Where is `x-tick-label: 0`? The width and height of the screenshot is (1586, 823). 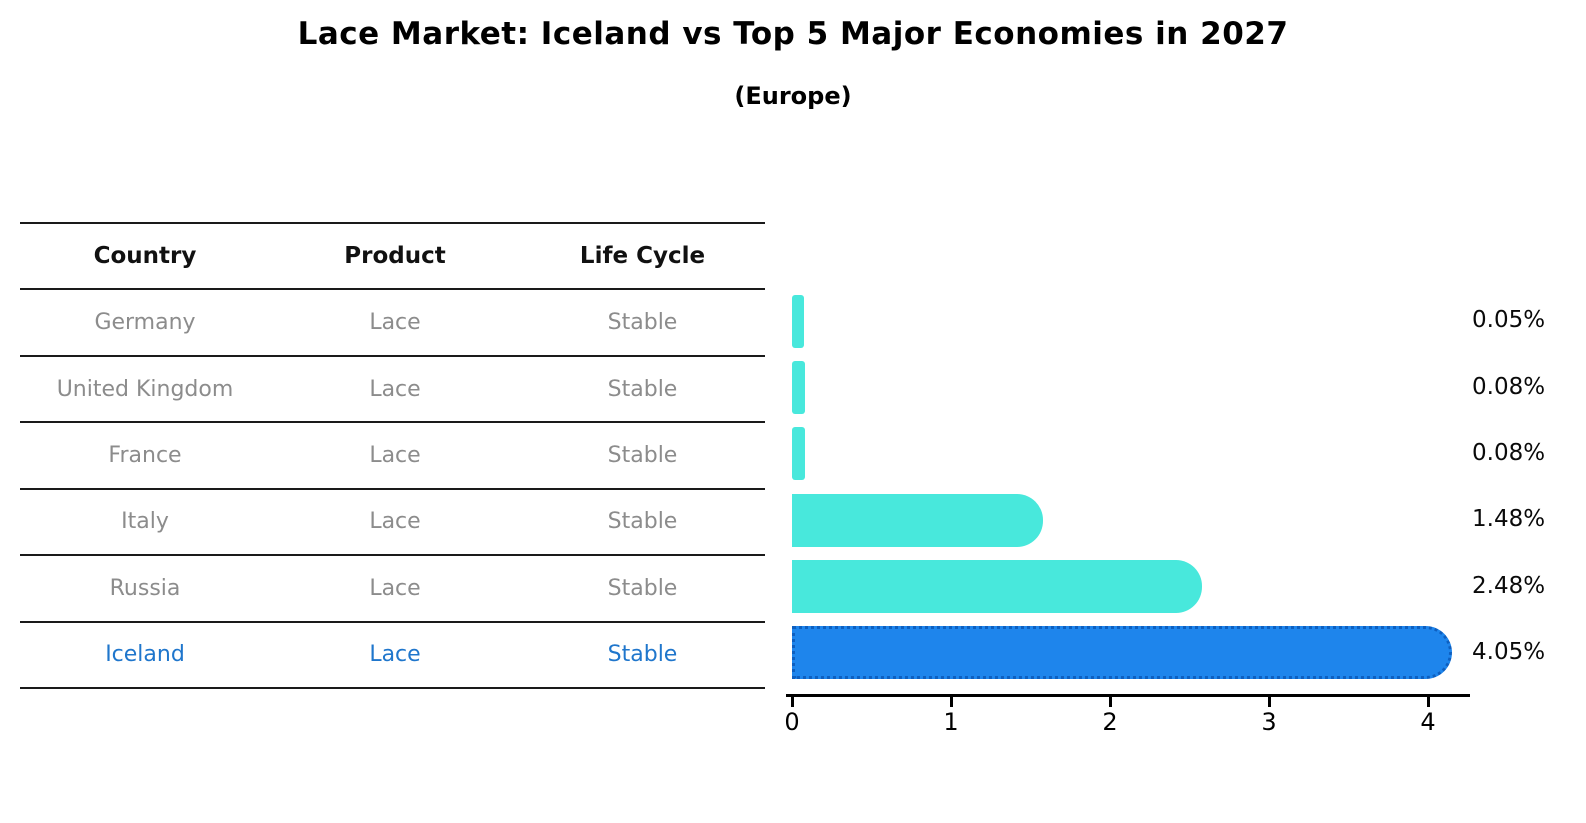
x-tick-label: 0 is located at coordinates (792, 722).